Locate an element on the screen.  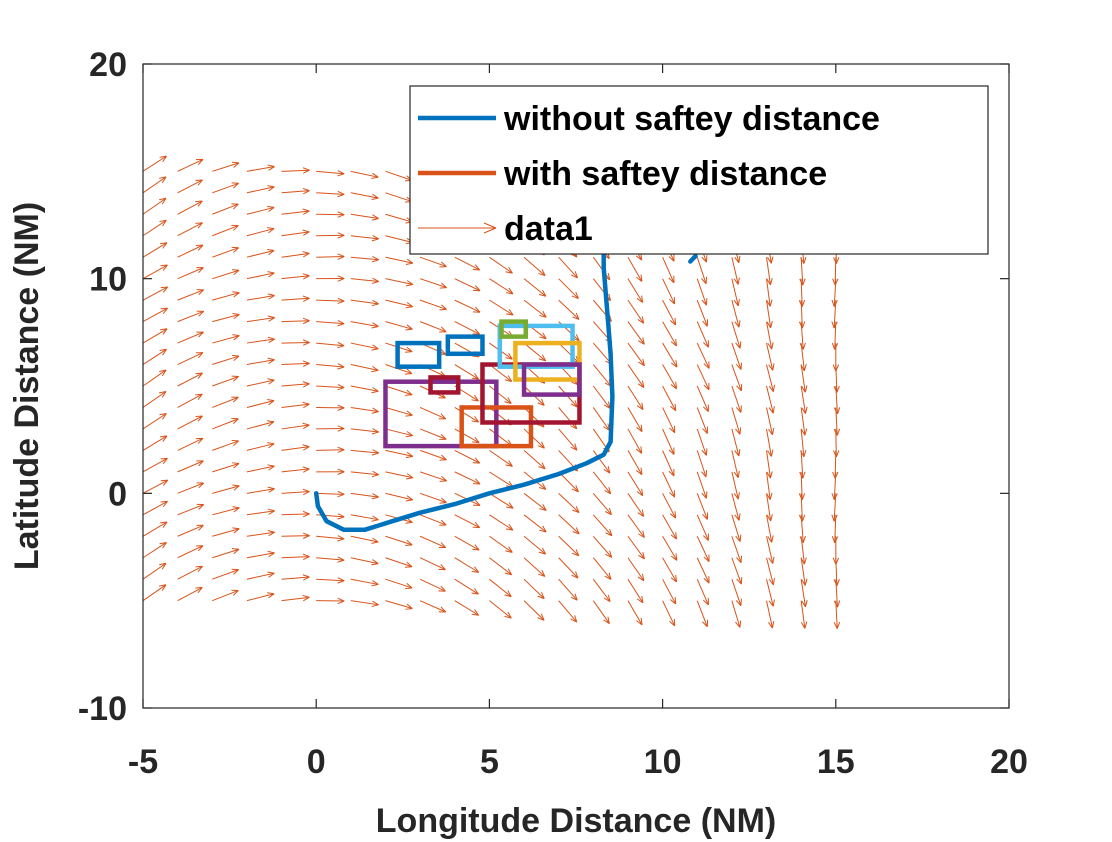
x-tick-label: 5 is located at coordinates (489, 762).